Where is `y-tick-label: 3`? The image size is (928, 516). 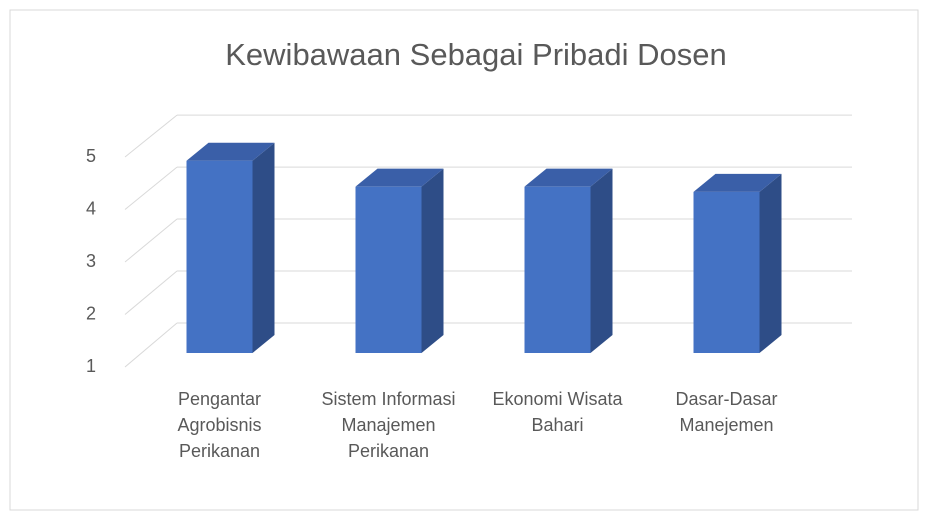 y-tick-label: 3 is located at coordinates (91, 261).